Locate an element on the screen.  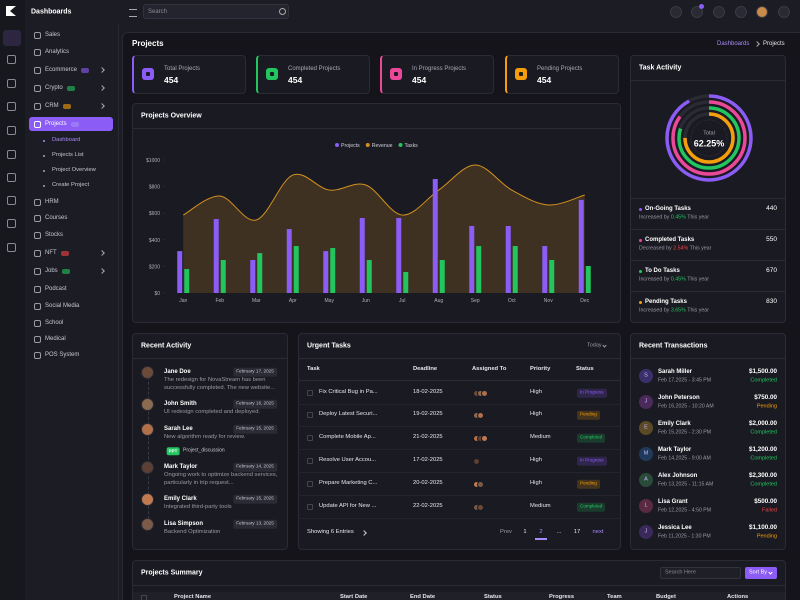
change-suffix: This year is located at coordinates (698, 279).